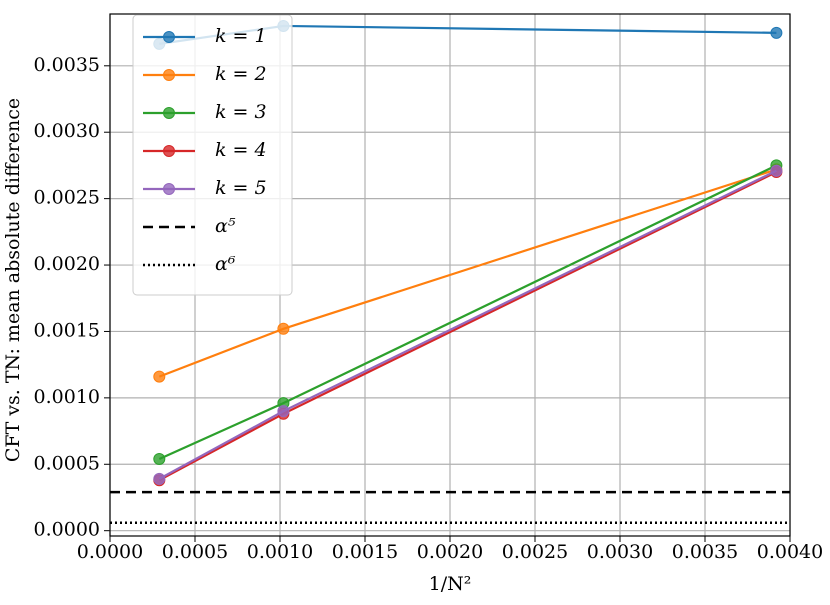 The width and height of the screenshot is (830, 605). Describe the element at coordinates (790, 552) in the screenshot. I see `x-tick-label: 0.0040` at that location.